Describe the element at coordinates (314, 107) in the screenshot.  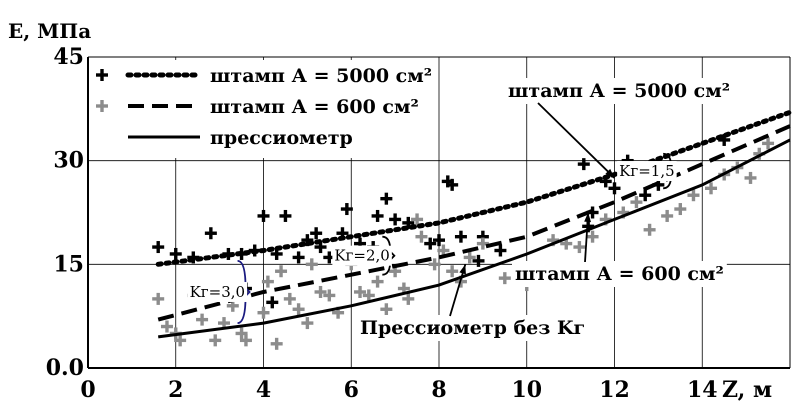
I see `legend-label: штамп А = 600 см²` at that location.